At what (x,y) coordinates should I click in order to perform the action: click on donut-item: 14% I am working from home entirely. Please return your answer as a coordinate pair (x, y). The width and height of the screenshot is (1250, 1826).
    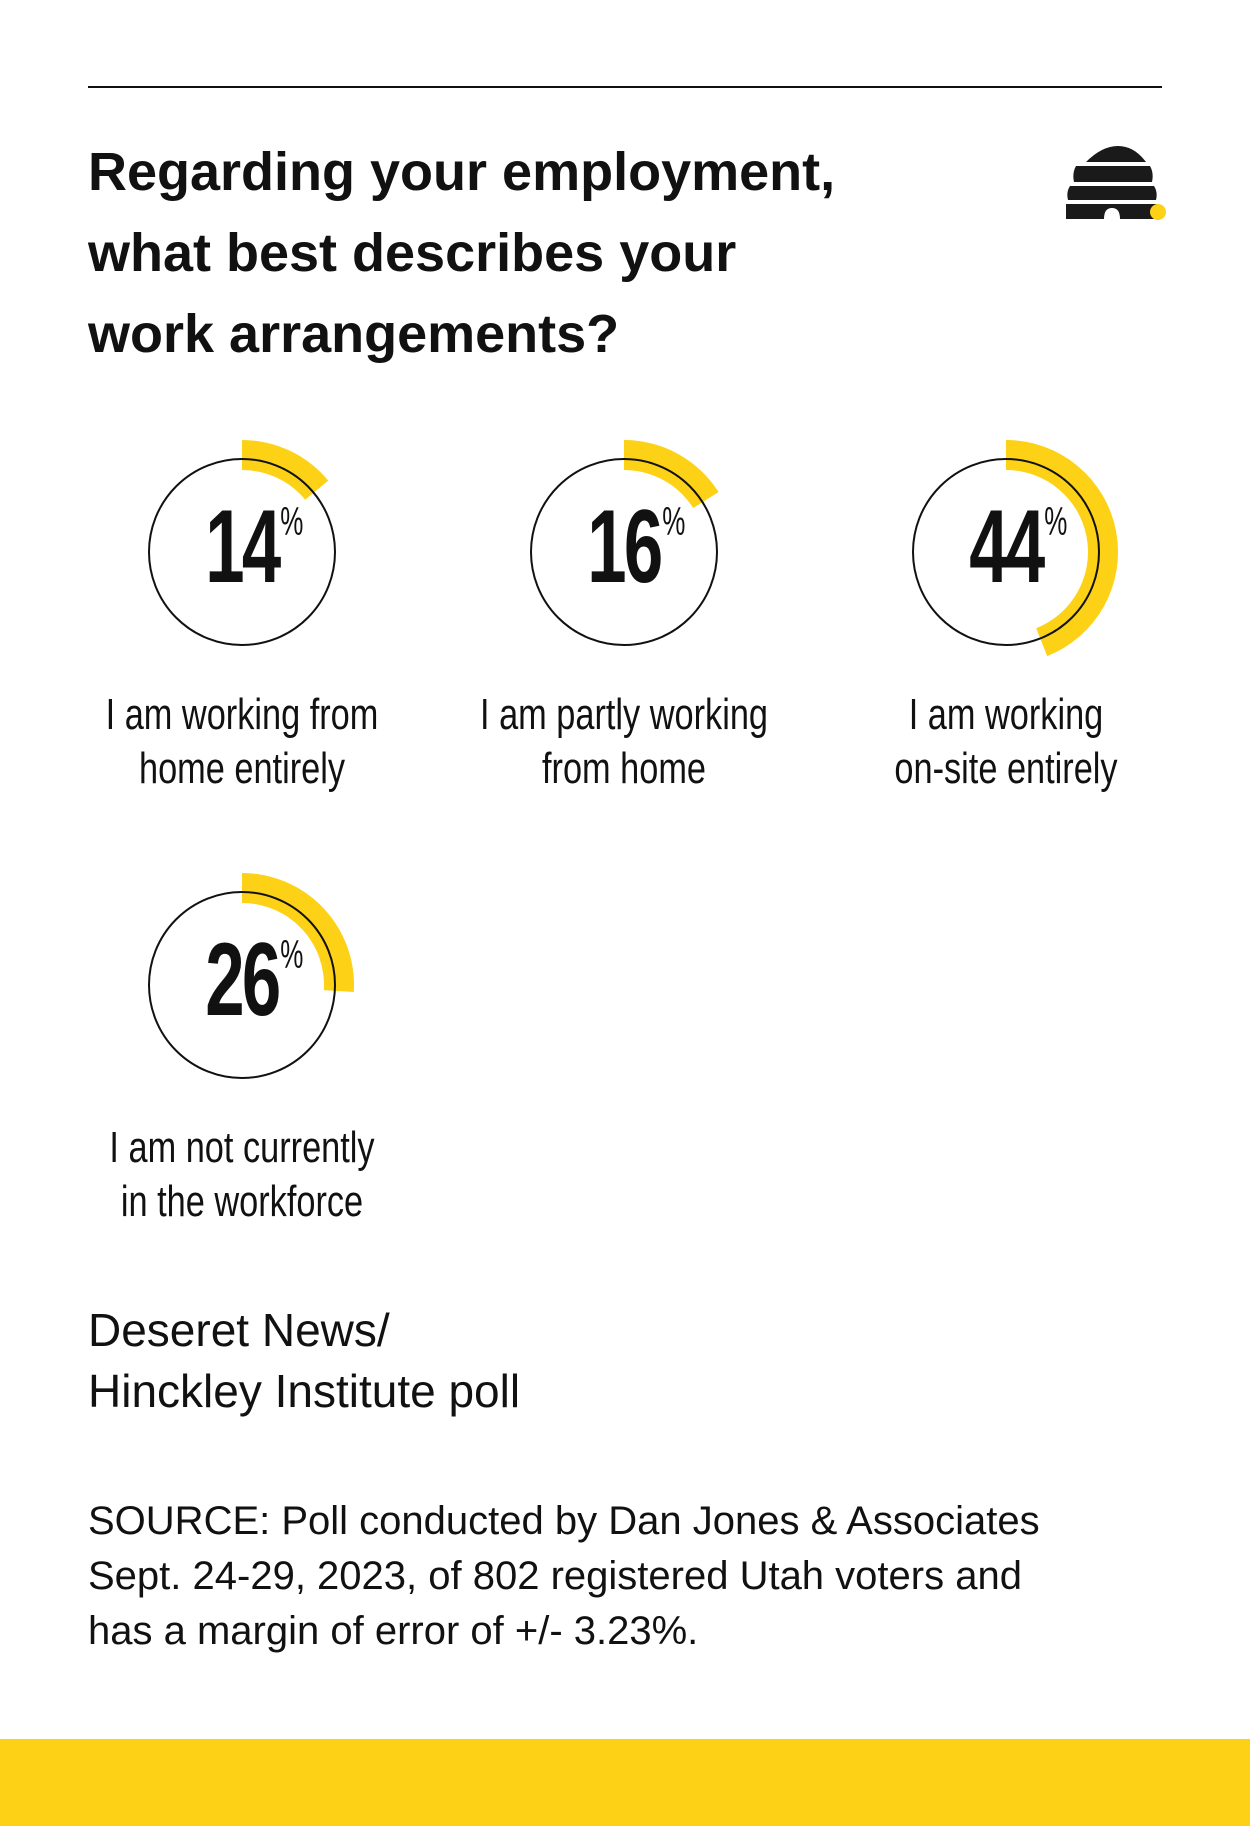
    Looking at the image, I should click on (242, 650).